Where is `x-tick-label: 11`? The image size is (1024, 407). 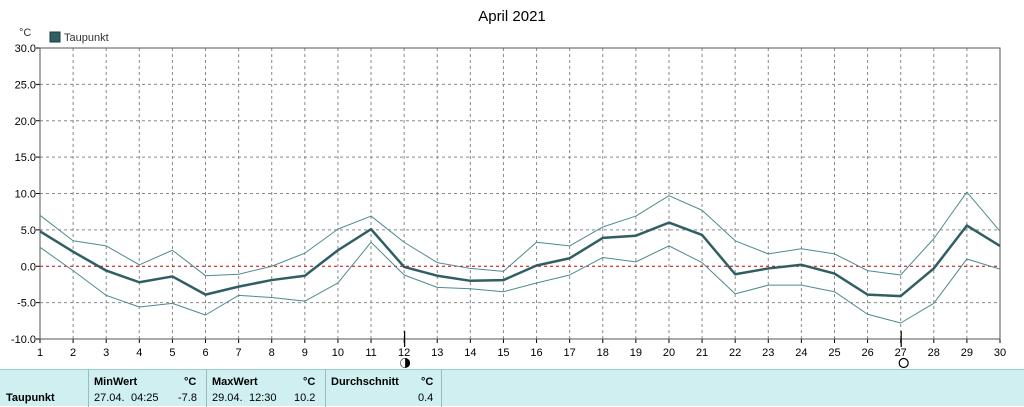 x-tick-label: 11 is located at coordinates (370, 353).